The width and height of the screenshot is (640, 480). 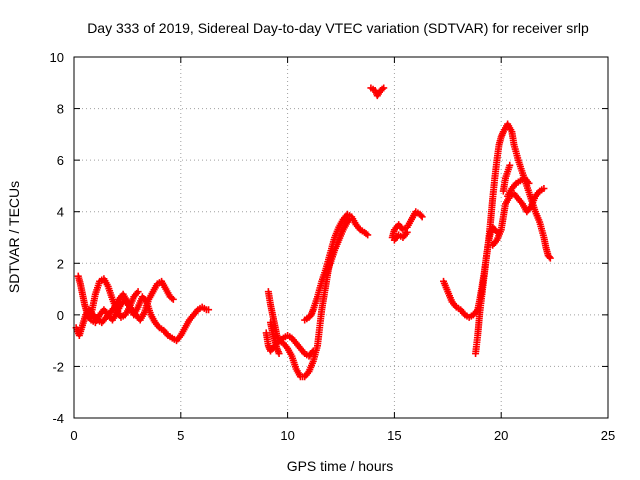 I want to click on y-tick-label: 0, so click(x=60, y=315).